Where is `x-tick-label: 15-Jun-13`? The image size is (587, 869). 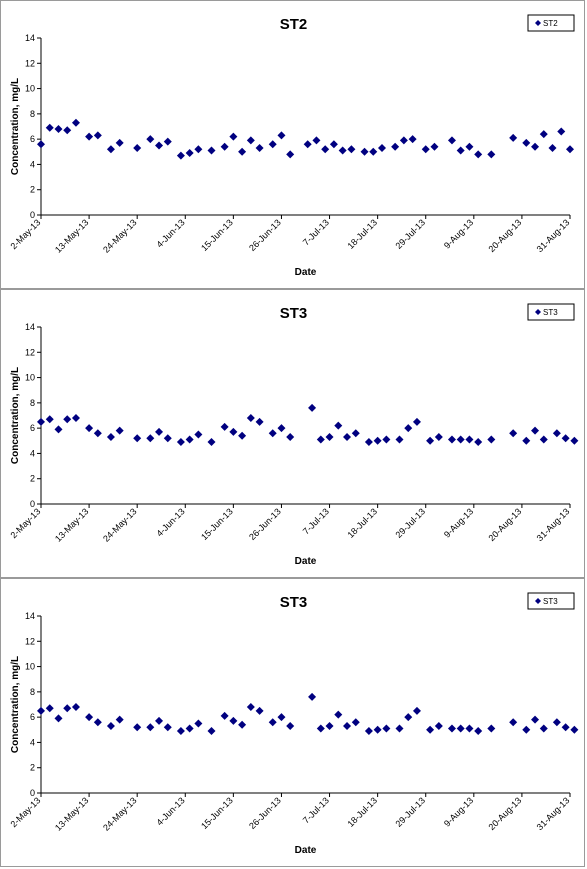
x-tick-label: 15-Jun-13 is located at coordinates (217, 235).